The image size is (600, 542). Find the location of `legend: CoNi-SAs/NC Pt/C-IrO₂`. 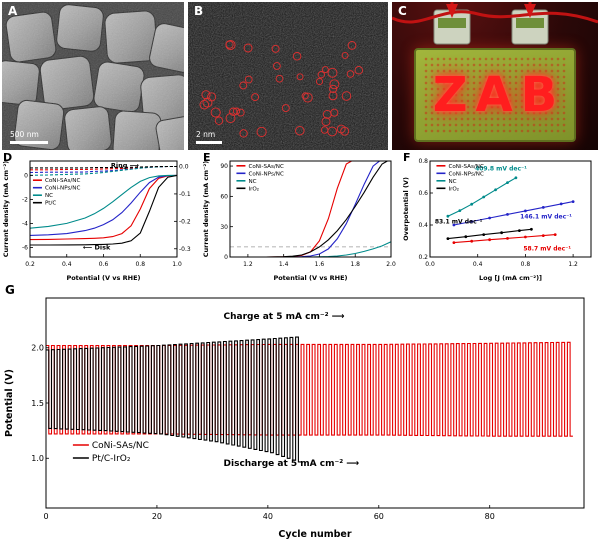

legend: CoNi-SAs/NC Pt/C-IrO₂ is located at coordinates (110, 452).